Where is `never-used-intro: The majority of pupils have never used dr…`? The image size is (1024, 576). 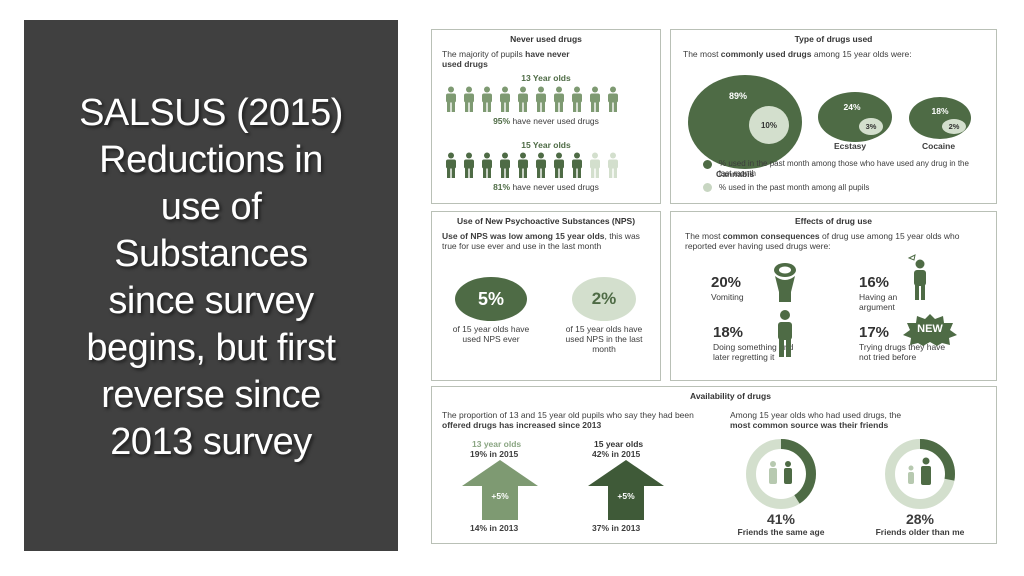 never-used-intro: The majority of pupils have never used dr… is located at coordinates (542, 59).